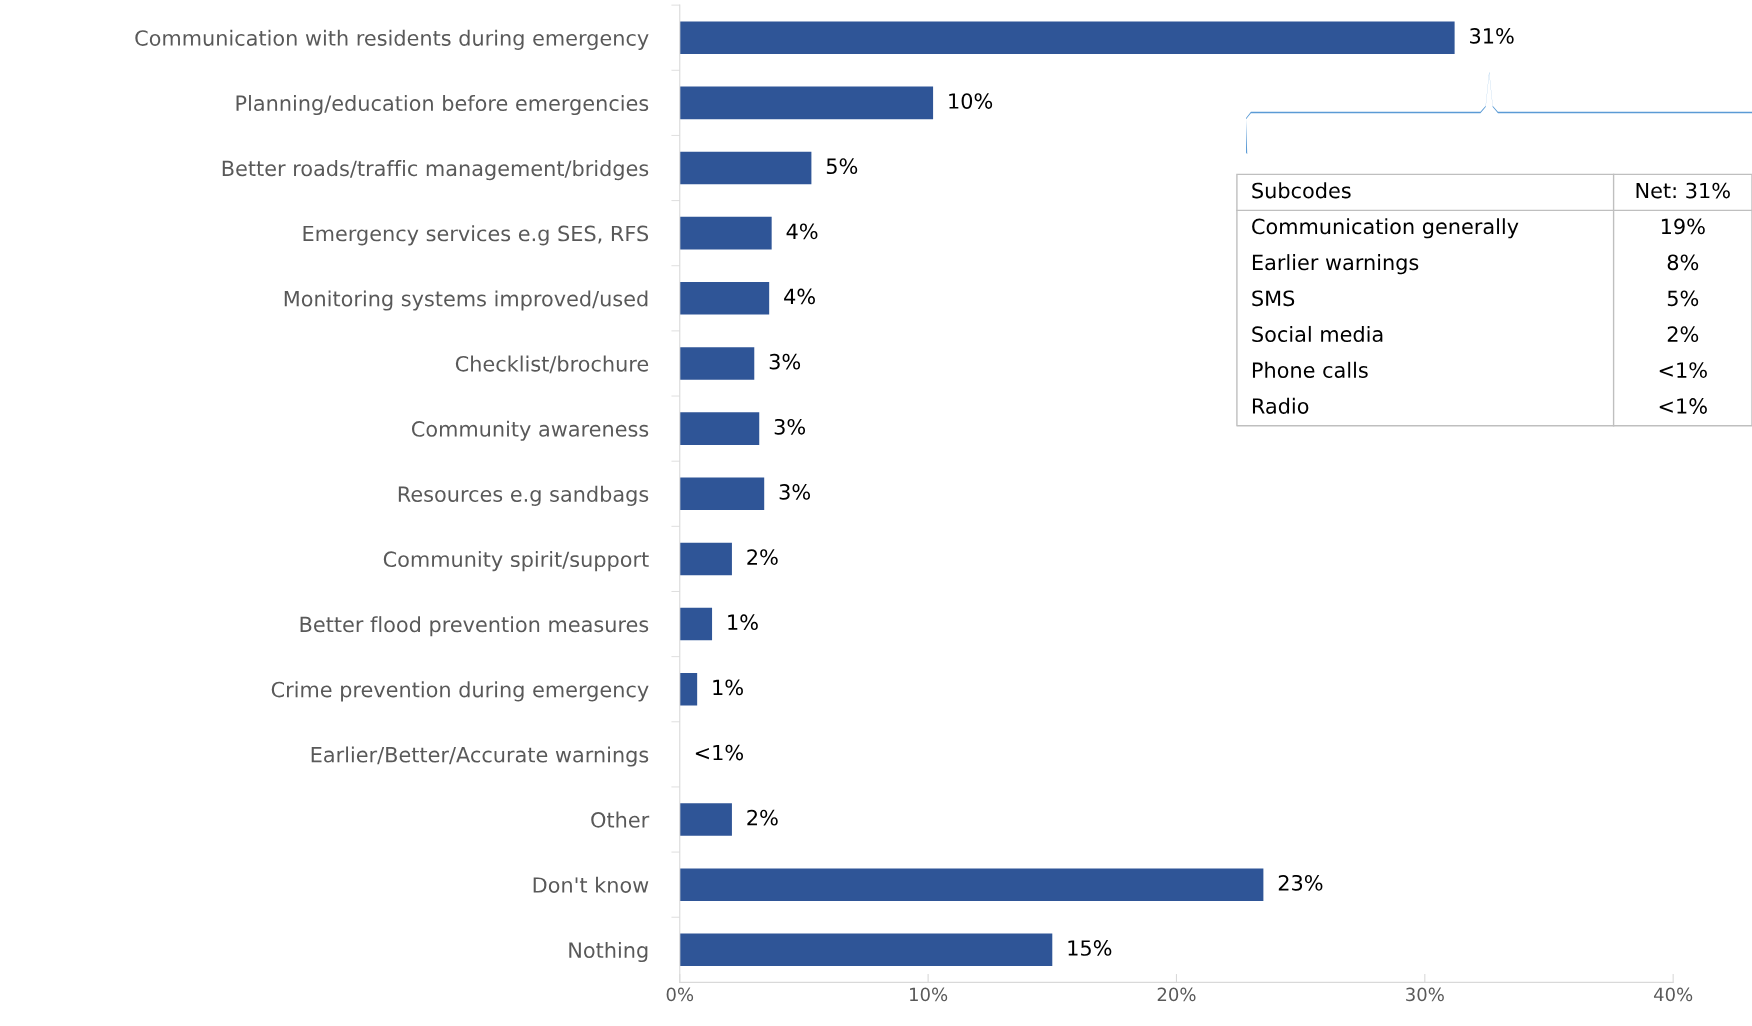 This screenshot has width=1752, height=1026. Describe the element at coordinates (476, 235) in the screenshot. I see `y-tick-label: Emergency services e.g SES, RFS` at that location.